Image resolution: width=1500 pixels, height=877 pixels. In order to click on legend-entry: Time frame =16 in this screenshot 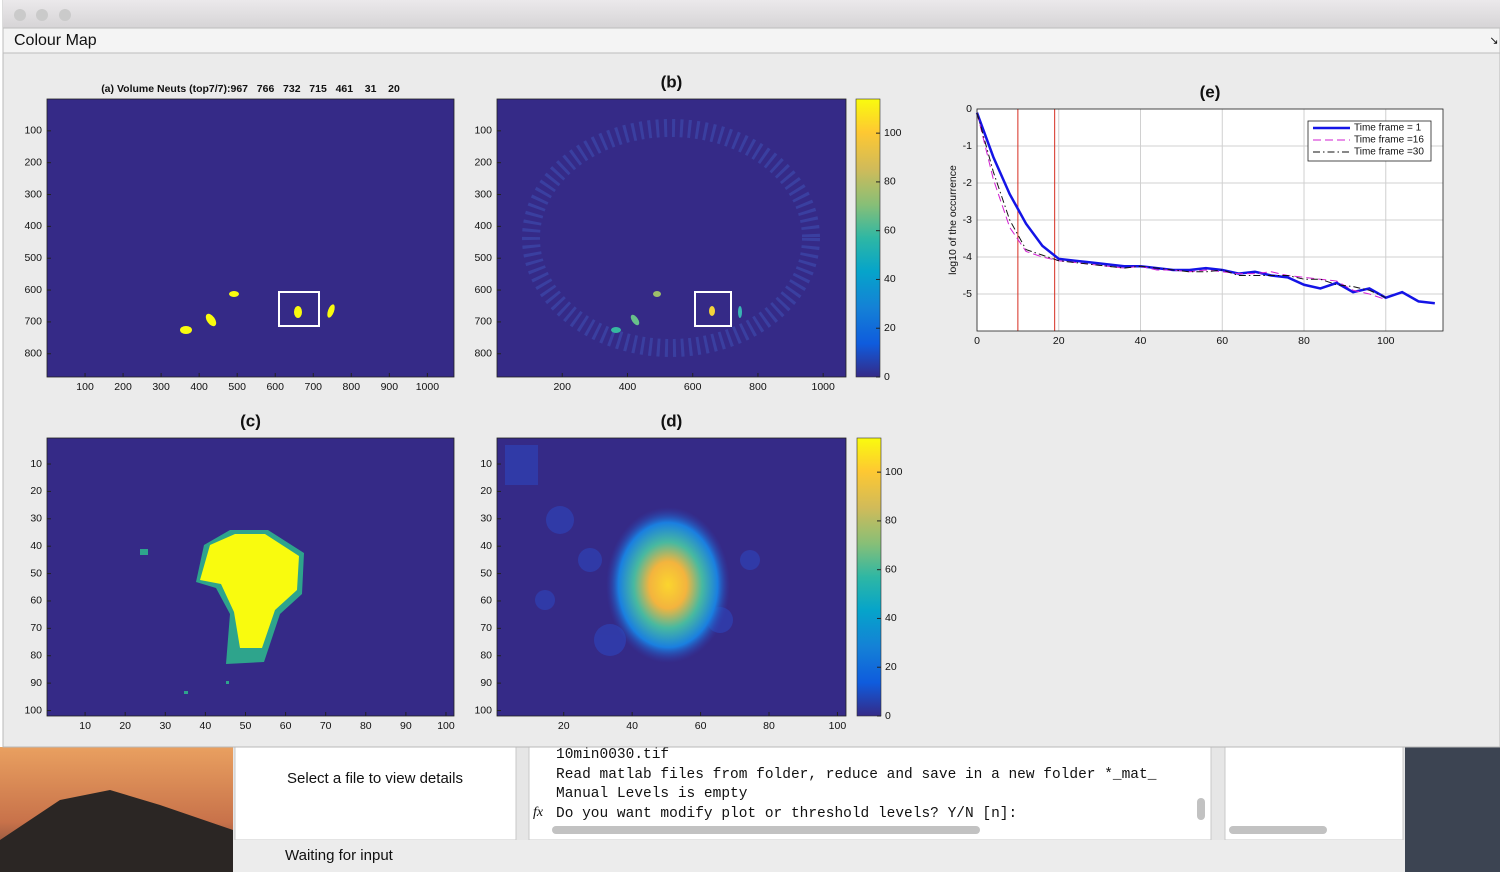, I will do `click(1389, 140)`.